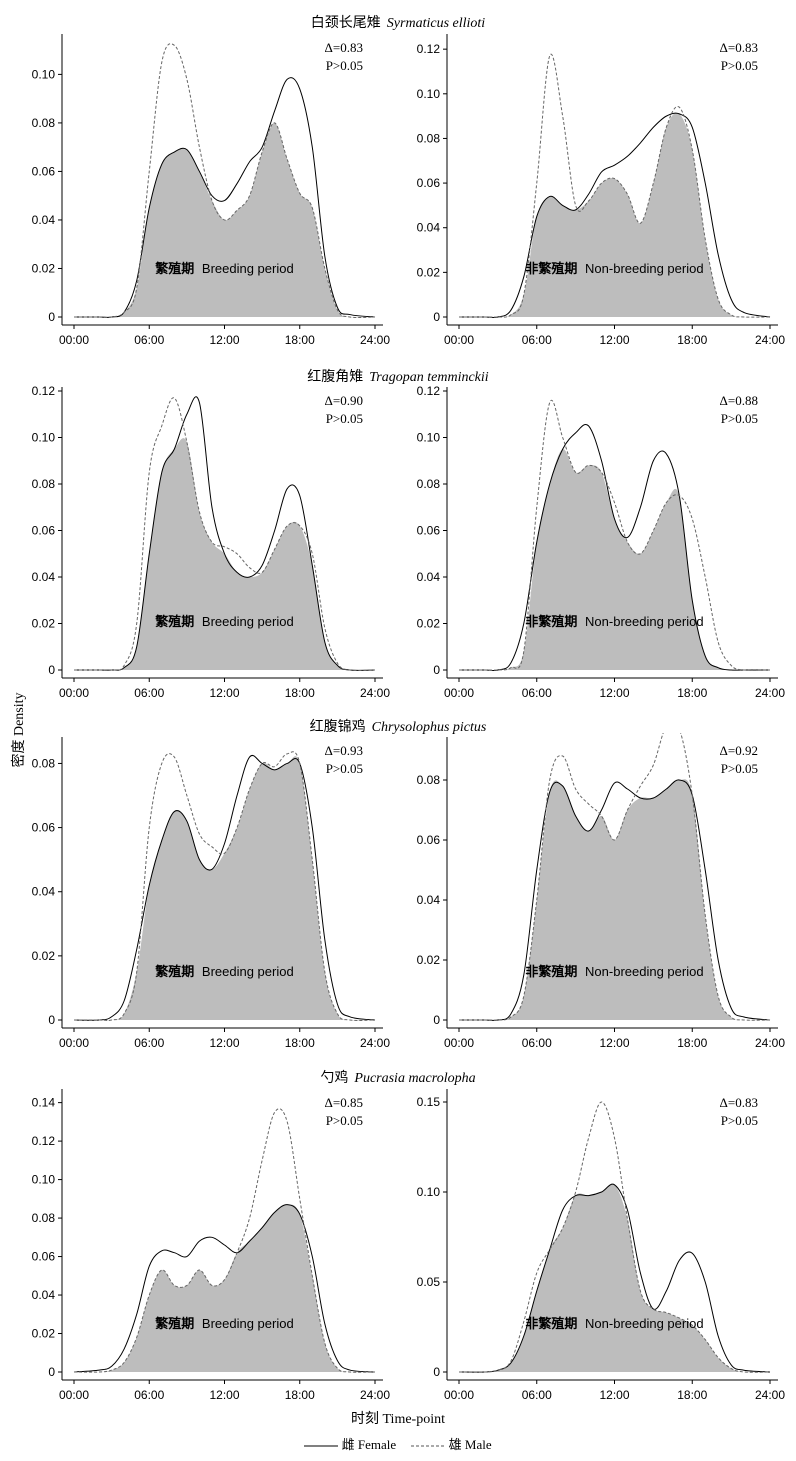 The width and height of the screenshot is (796, 1461). I want to click on y-tick-label: 0.15, so click(429, 1102).